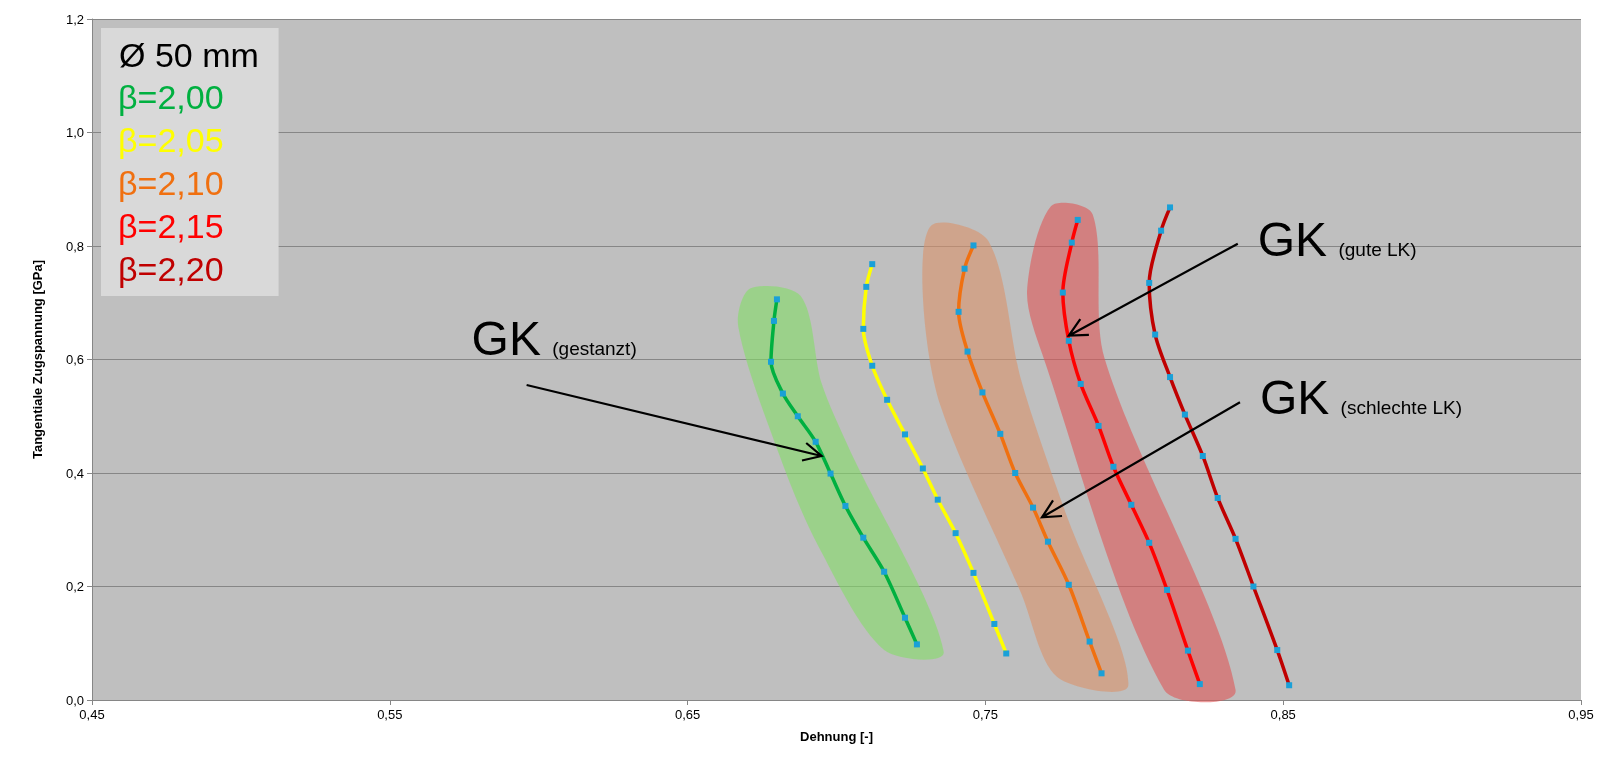  I want to click on y-tick-label: 0,2, so click(74, 586).